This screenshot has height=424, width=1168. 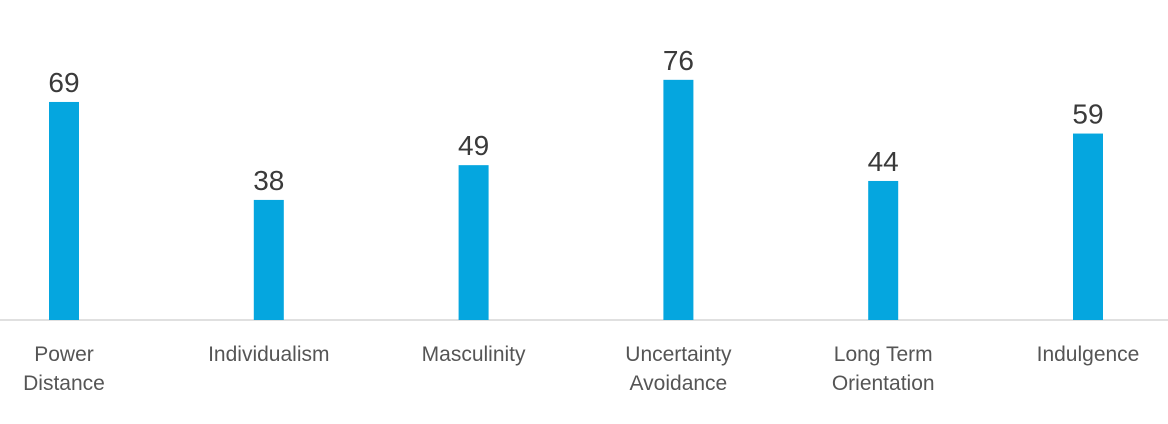 What do you see at coordinates (883, 369) in the screenshot?
I see `x-tick-label-4: Long Term Orientation` at bounding box center [883, 369].